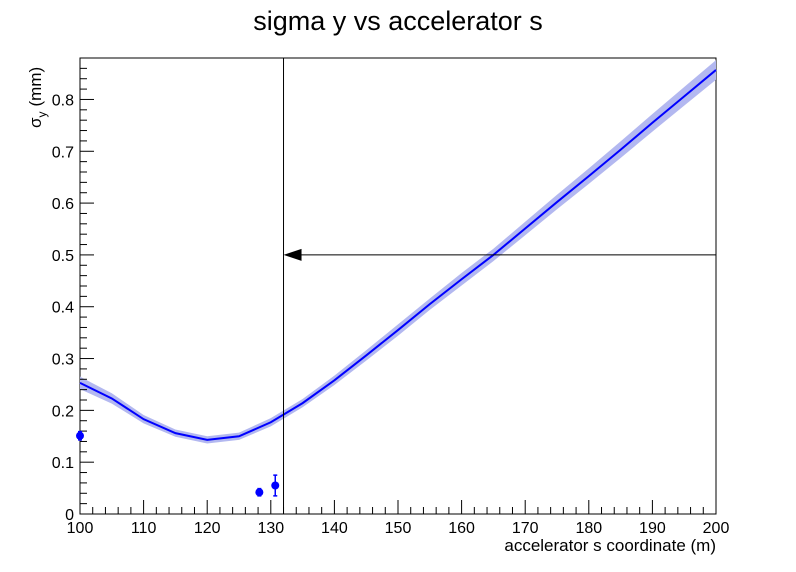 The height and width of the screenshot is (572, 796). I want to click on y-axis-label-base: σ, so click(35, 122).